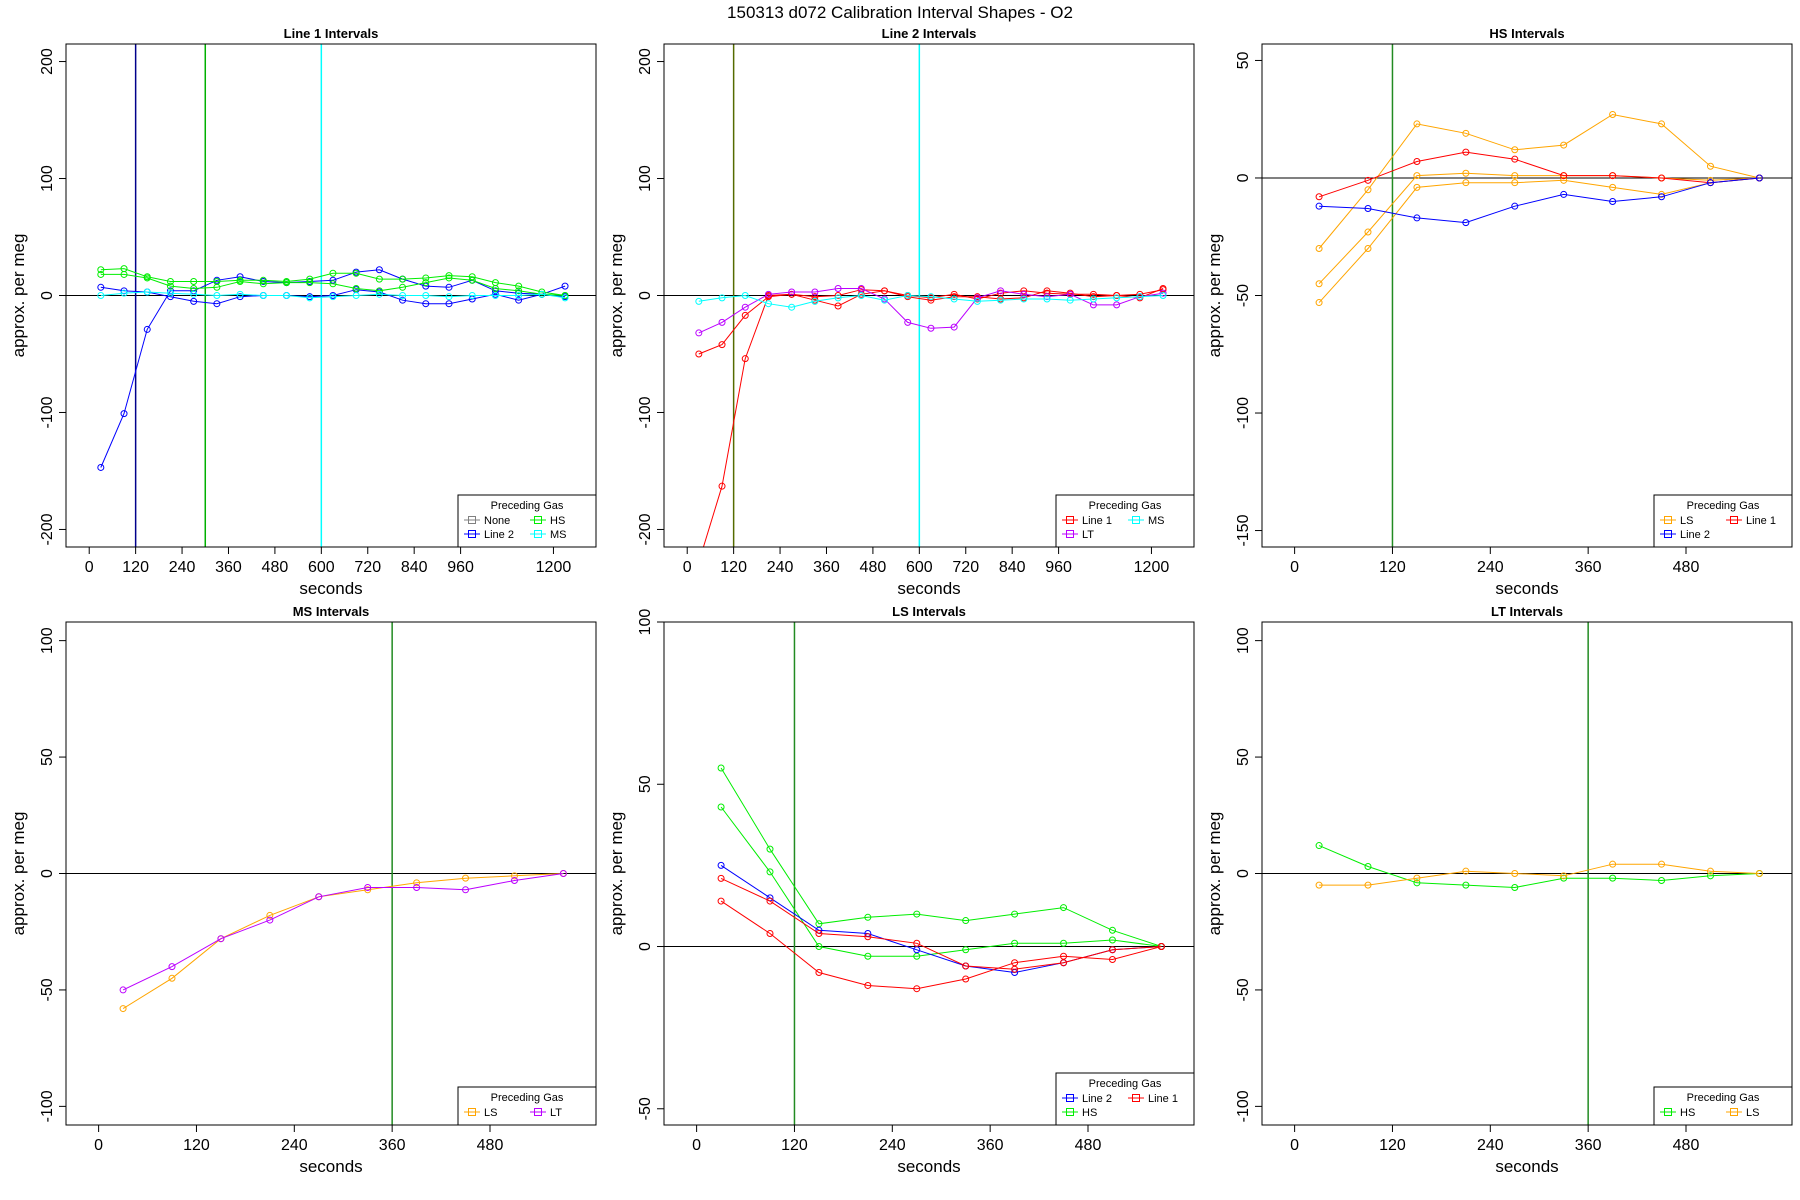 The width and height of the screenshot is (1800, 1200). Describe the element at coordinates (636, 864) in the screenshot. I see `y-axis: -50 0 50 100 approx. per meg` at that location.